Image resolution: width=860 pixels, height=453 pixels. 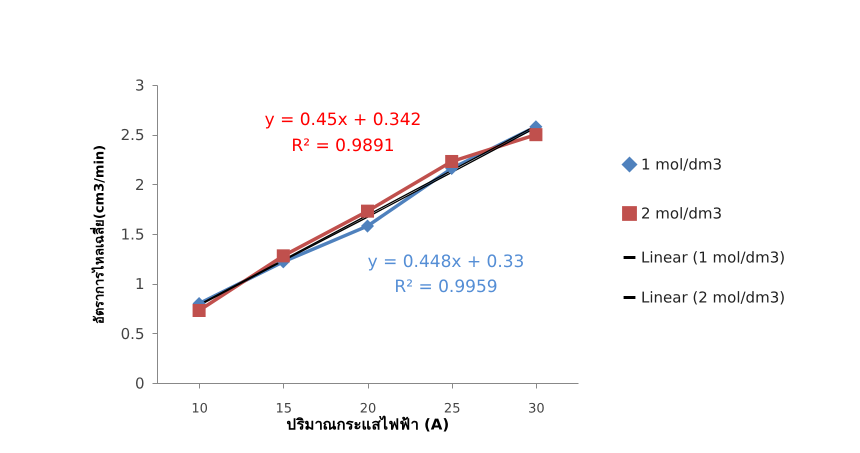 I want to click on x-axis-title: ปริมาณกระแสไฟฟ้า (A), so click(x=368, y=424).